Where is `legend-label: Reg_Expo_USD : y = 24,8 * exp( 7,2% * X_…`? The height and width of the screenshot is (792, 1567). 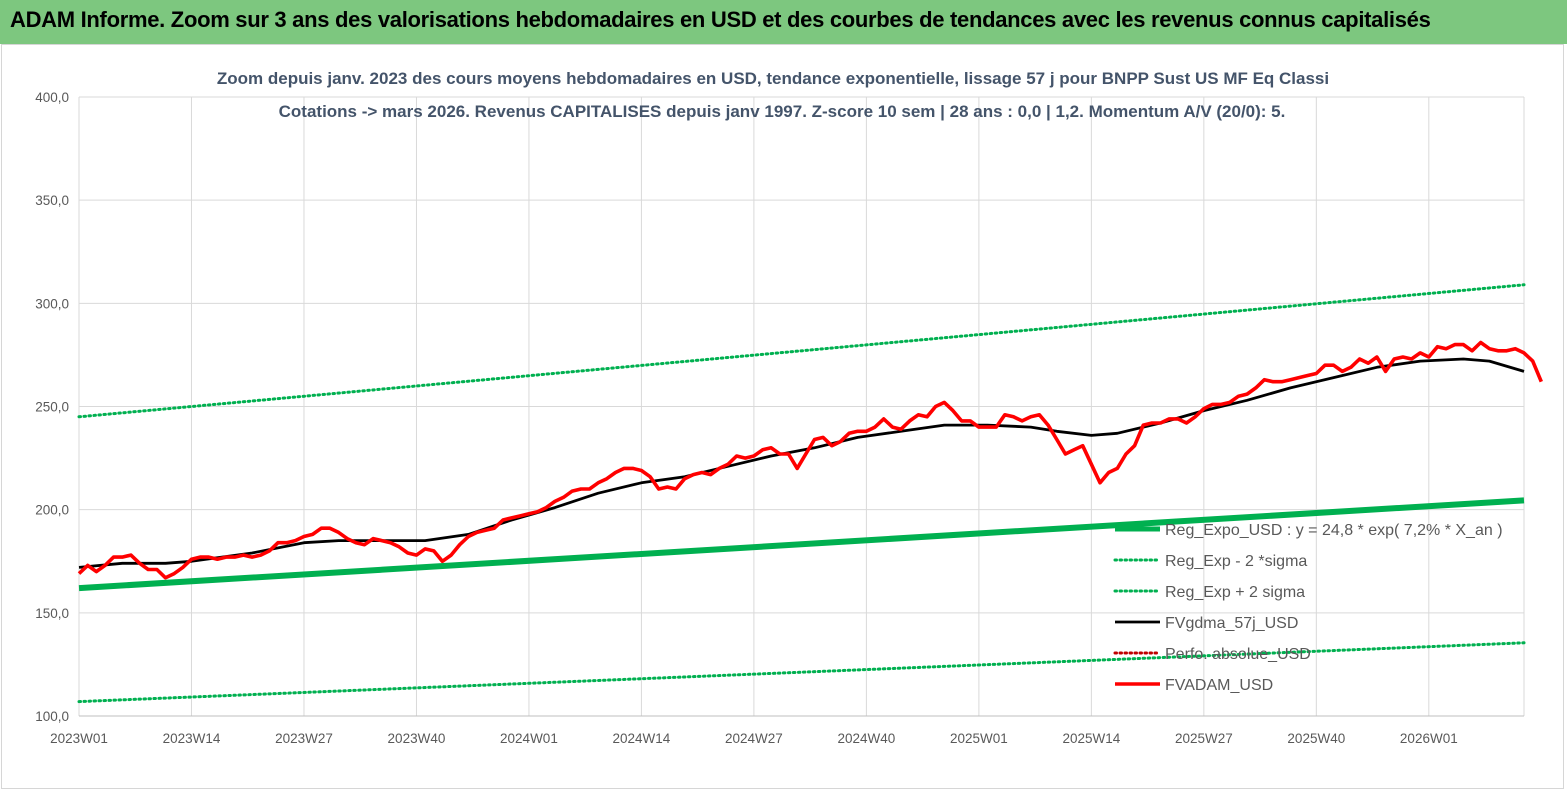 legend-label: Reg_Expo_USD : y = 24,8 * exp( 7,2% * X_… is located at coordinates (1334, 530).